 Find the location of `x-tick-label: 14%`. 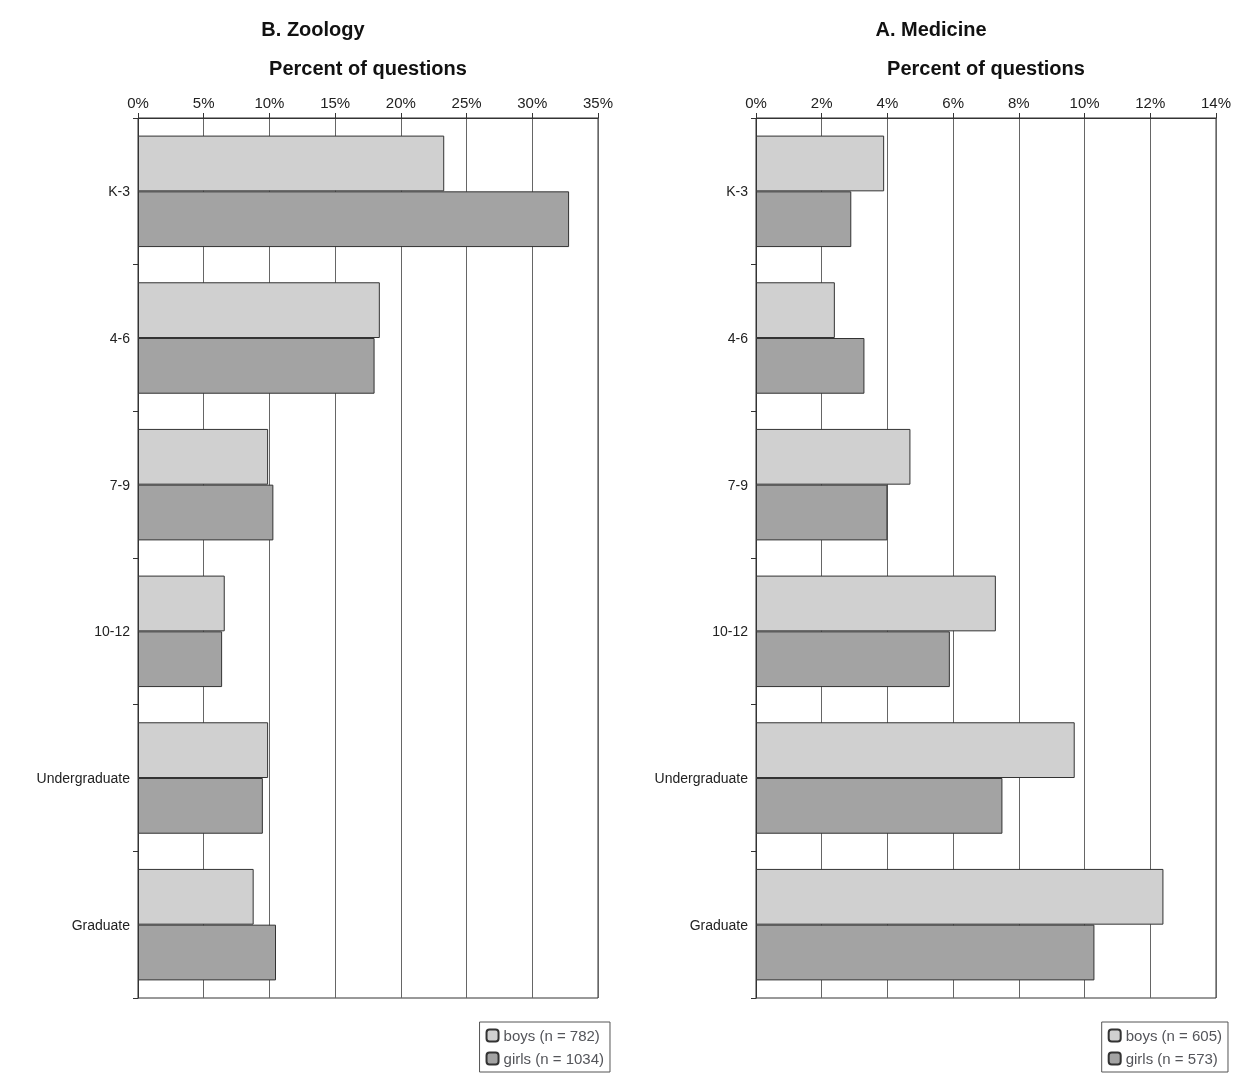

x-tick-label: 14% is located at coordinates (1216, 102).